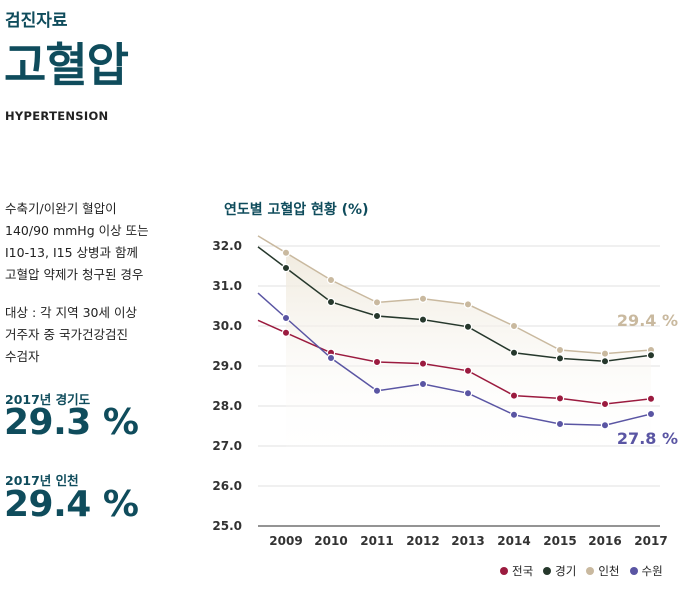 The height and width of the screenshot is (596, 680). I want to click on y-tick-label: 27.0, so click(227, 446).